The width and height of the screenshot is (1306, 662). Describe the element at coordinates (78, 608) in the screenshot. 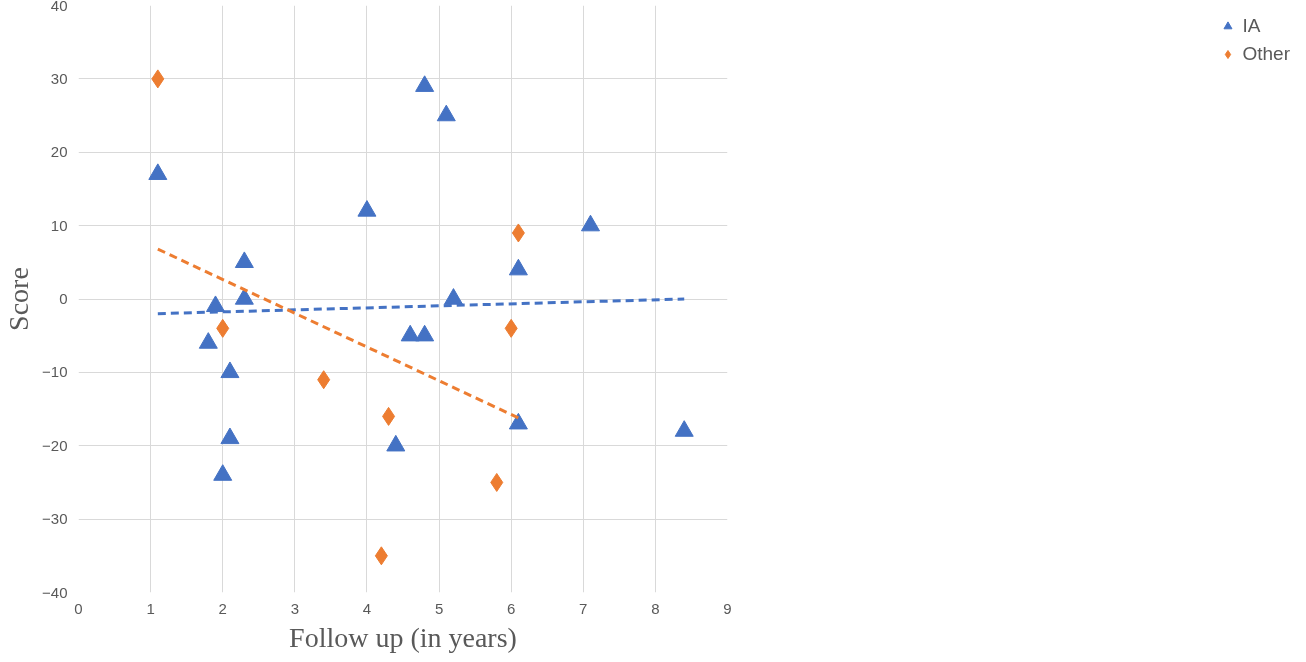

I see `x-tick-label: 0` at that location.